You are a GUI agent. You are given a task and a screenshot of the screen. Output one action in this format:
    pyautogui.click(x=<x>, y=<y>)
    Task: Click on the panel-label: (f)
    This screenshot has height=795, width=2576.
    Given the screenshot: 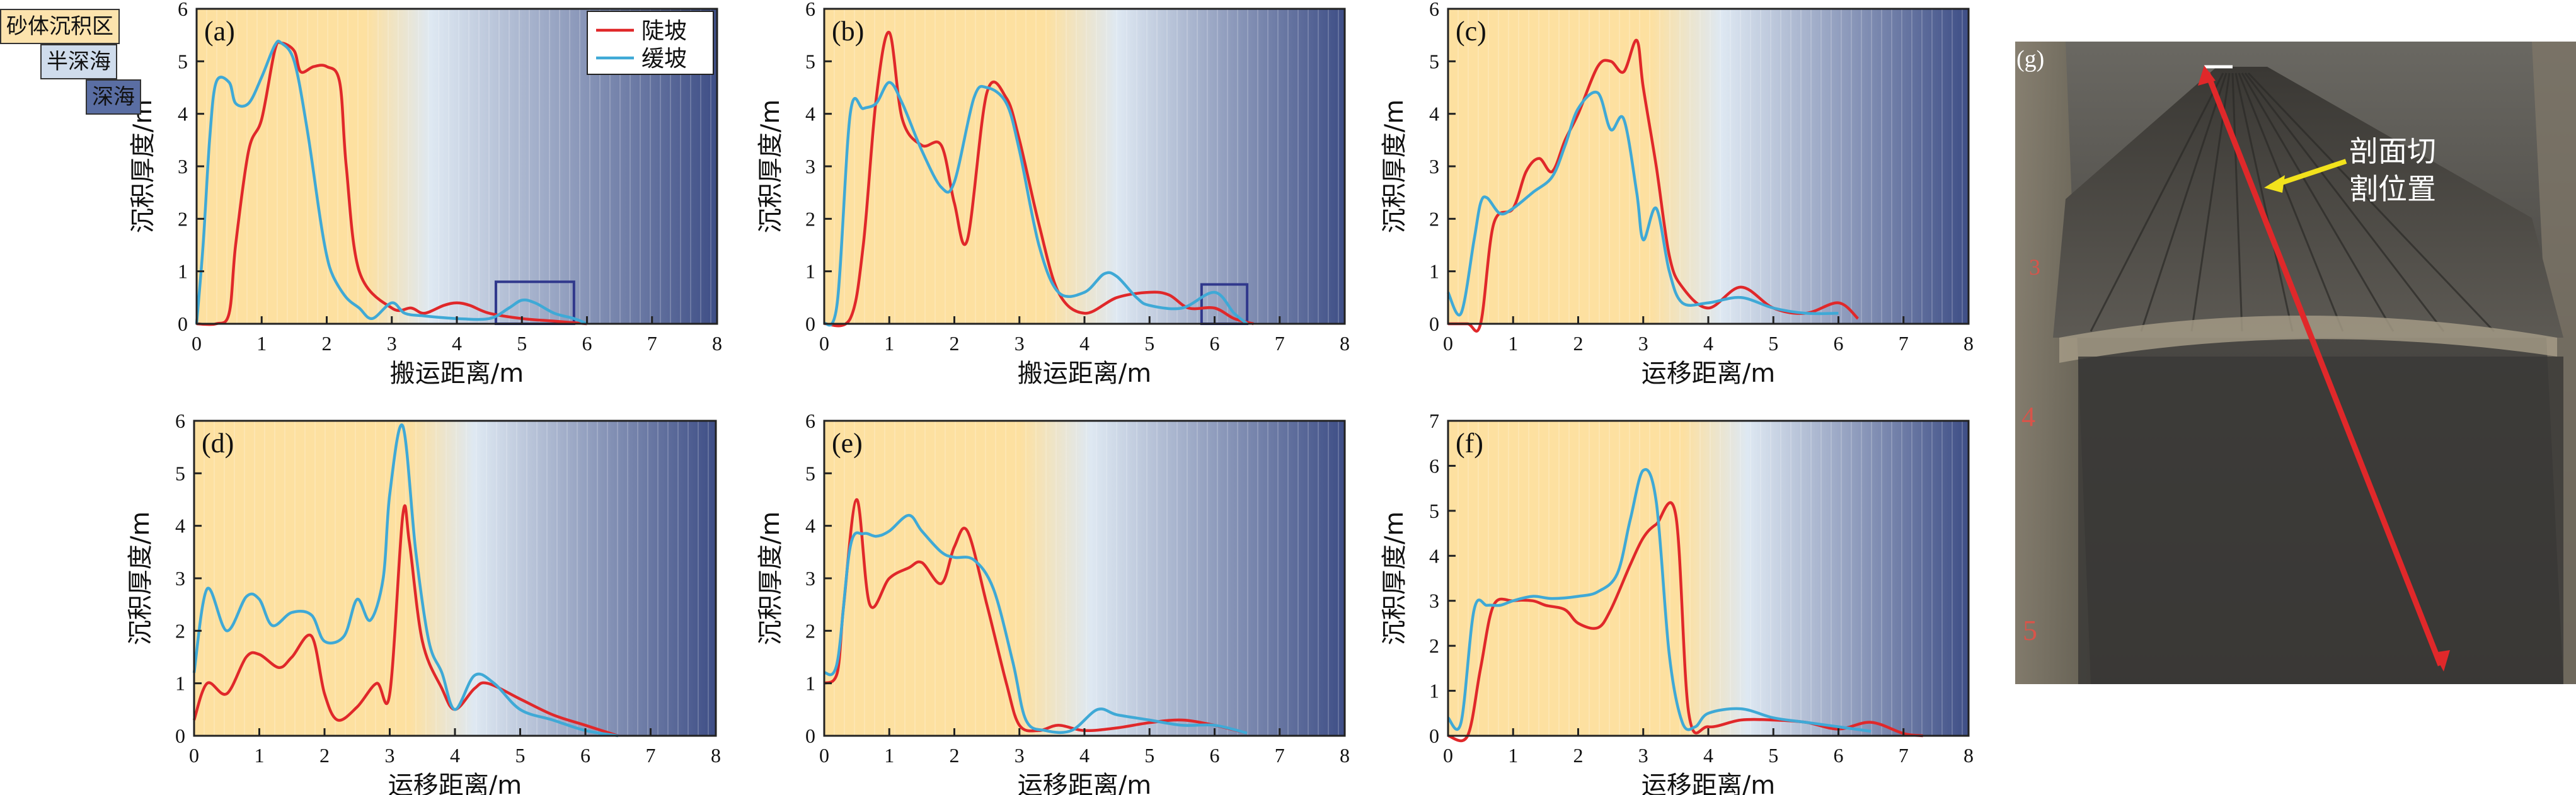 What is the action you would take?
    pyautogui.click(x=1469, y=443)
    